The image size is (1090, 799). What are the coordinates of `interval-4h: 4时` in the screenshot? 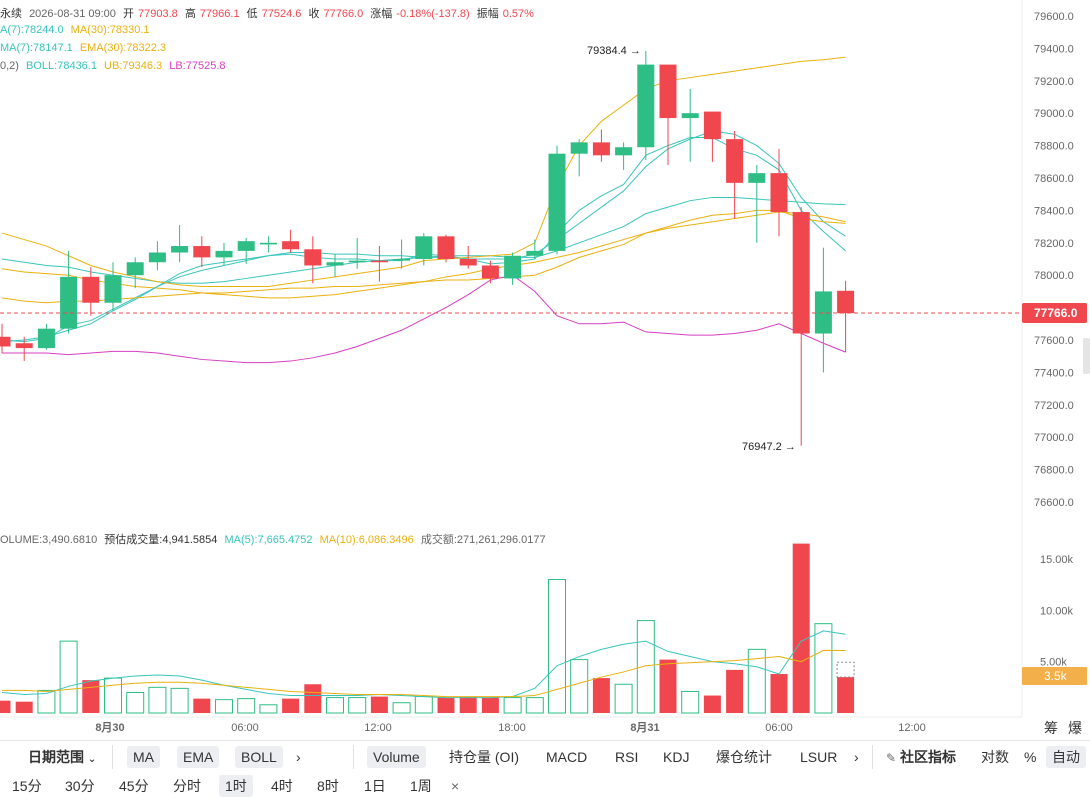 It's located at (282, 786).